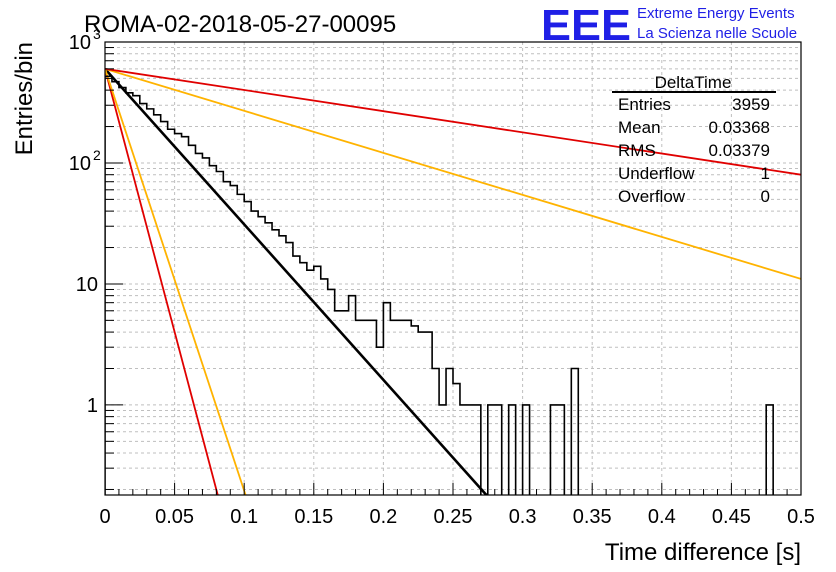  Describe the element at coordinates (586, 25) in the screenshot. I see `eee-logo-letters: EEE` at that location.